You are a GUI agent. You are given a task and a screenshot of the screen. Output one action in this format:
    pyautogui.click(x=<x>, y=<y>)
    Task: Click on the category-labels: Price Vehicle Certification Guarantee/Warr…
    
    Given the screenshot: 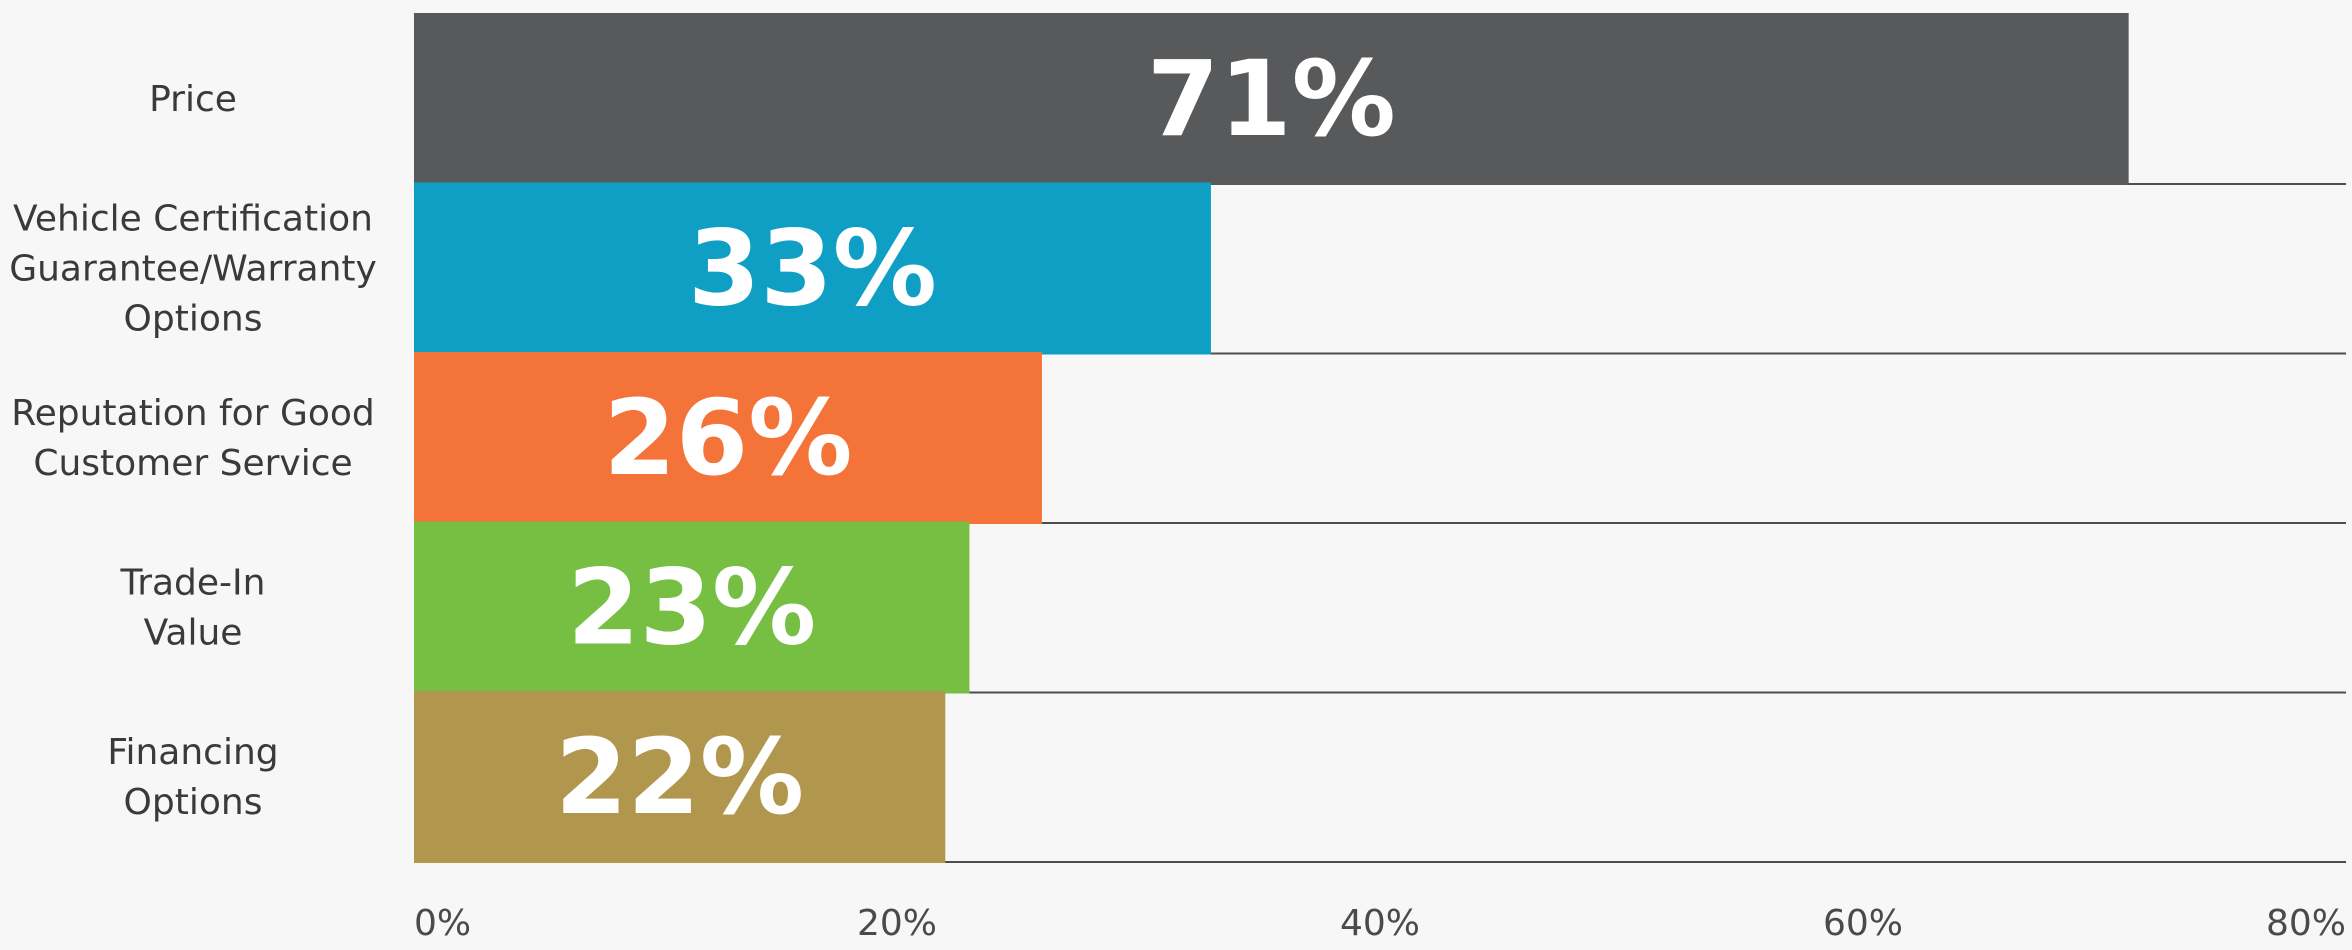 What is the action you would take?
    pyautogui.click(x=193, y=451)
    